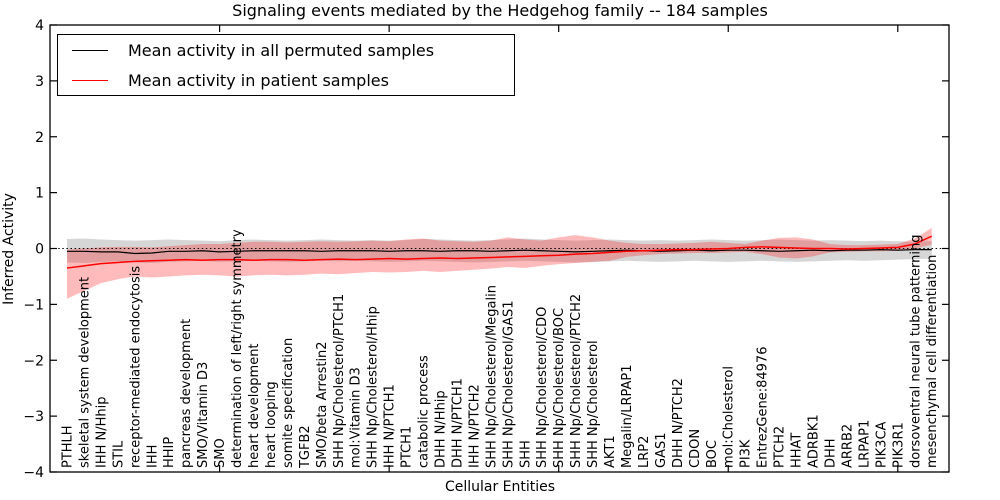 This screenshot has width=1000, height=500. Describe the element at coordinates (780, 447) in the screenshot. I see `x-category-label: PTCH2` at that location.